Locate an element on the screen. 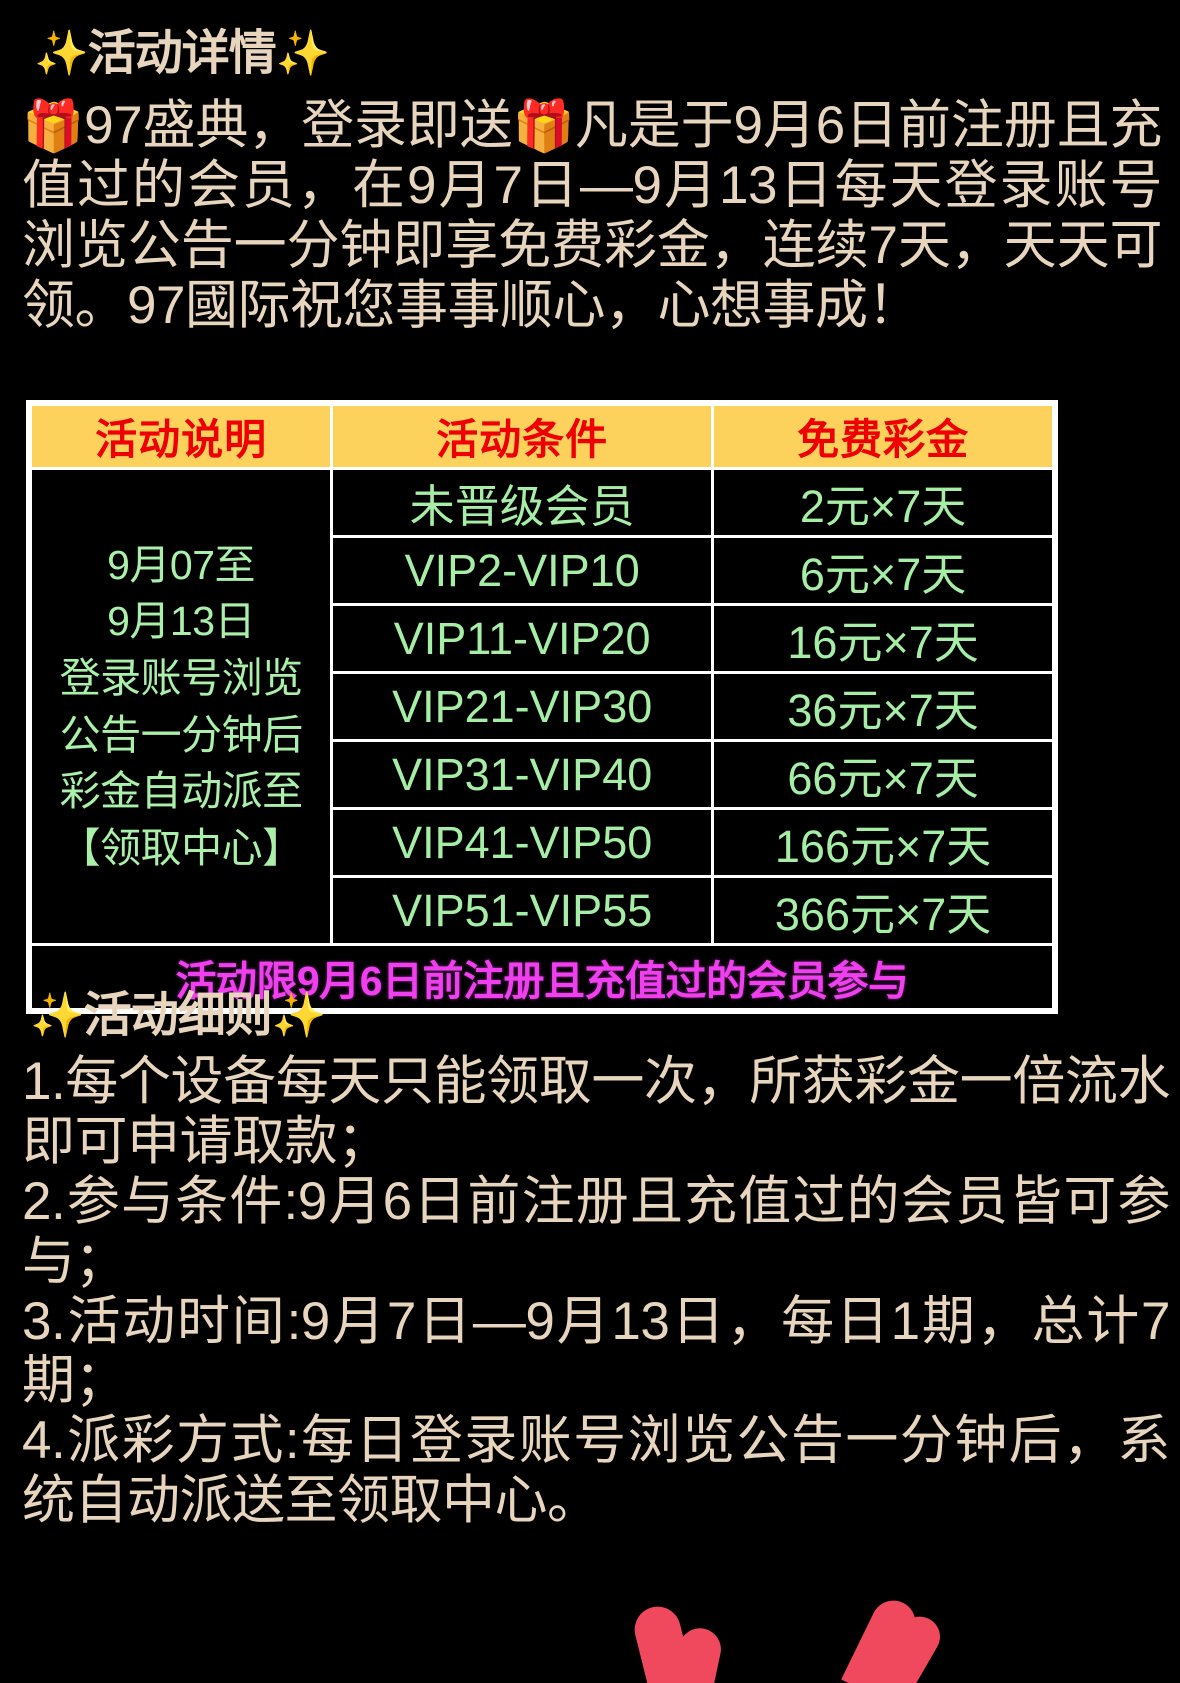  description-line: 公告一分钟后 is located at coordinates (181, 734).